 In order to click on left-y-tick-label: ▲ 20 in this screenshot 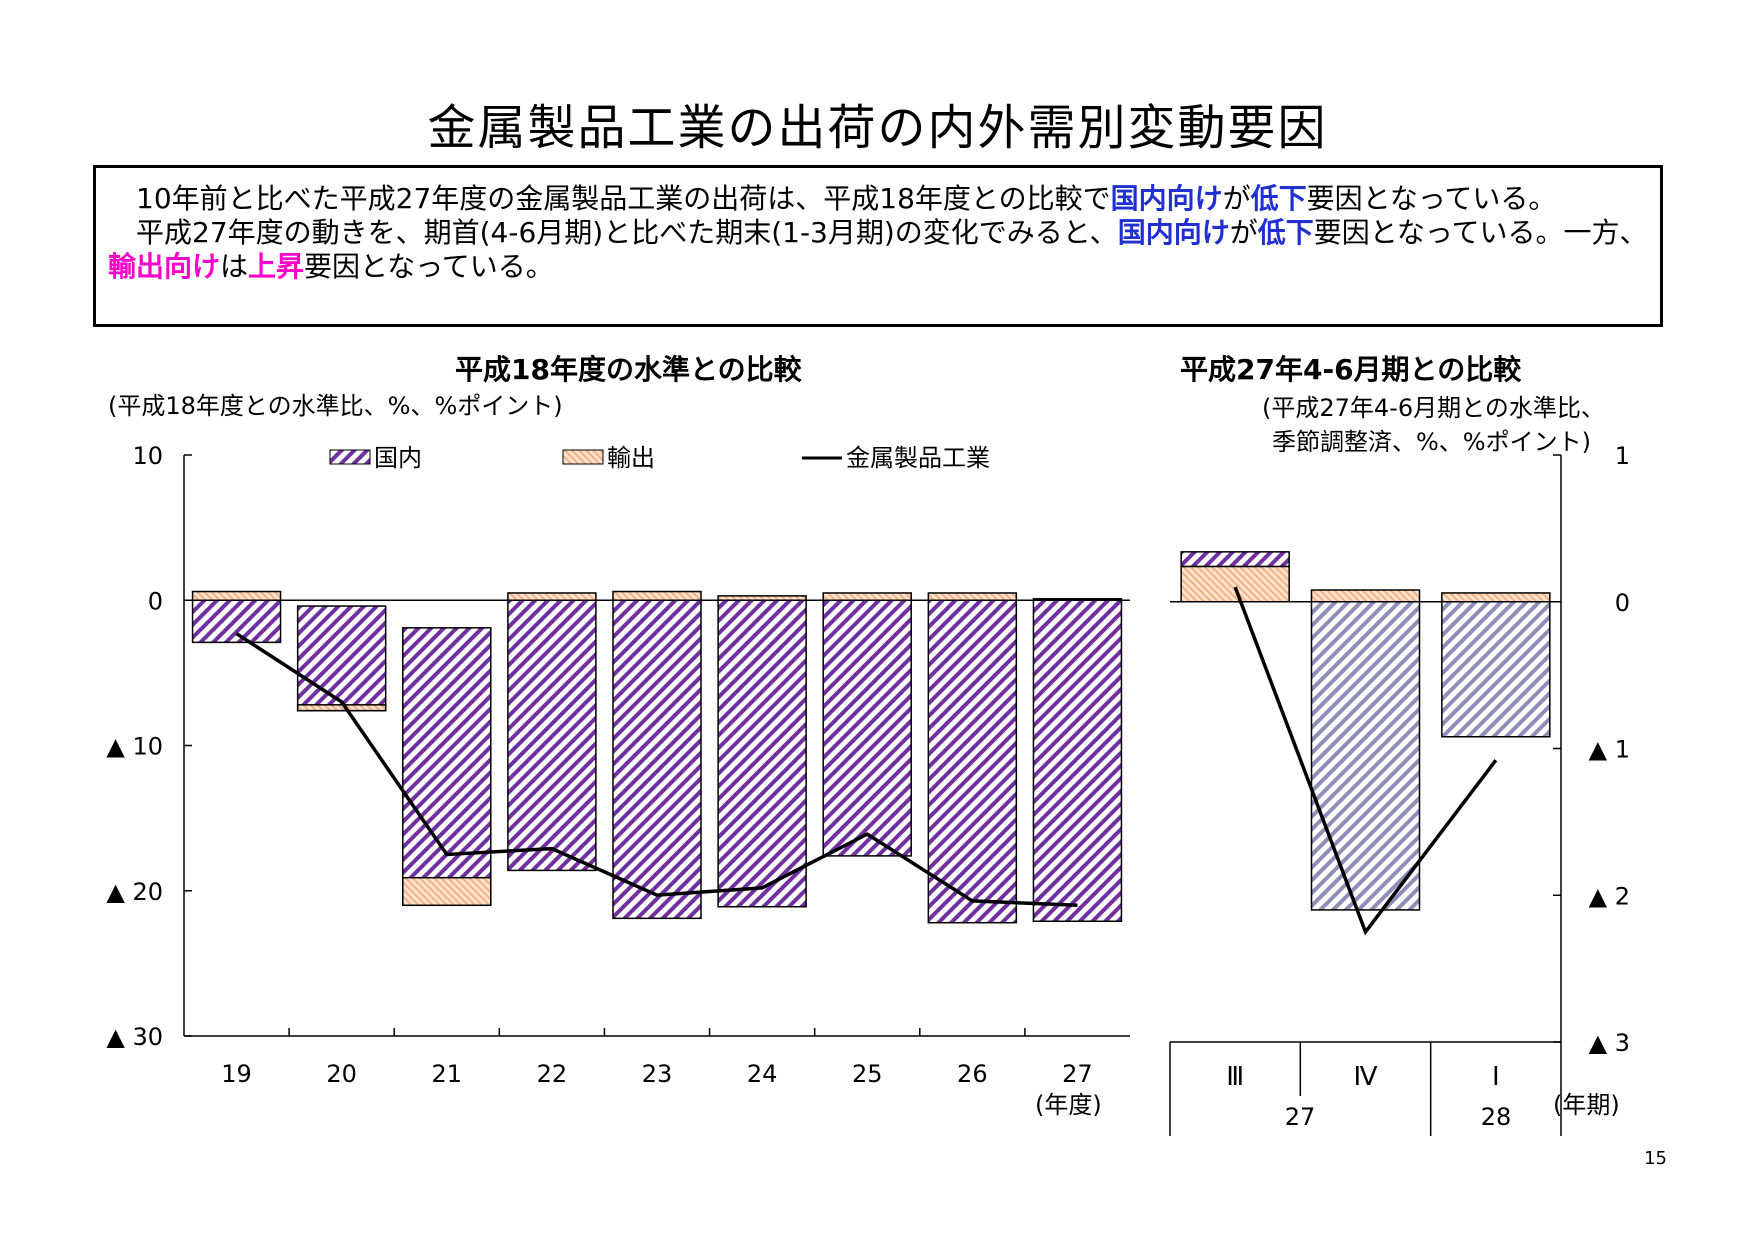, I will do `click(134, 892)`.